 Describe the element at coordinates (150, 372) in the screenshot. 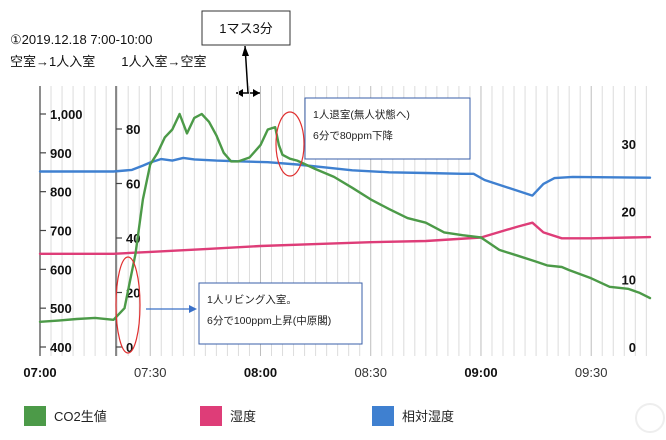

I see `x-tick-label: 07:30` at that location.